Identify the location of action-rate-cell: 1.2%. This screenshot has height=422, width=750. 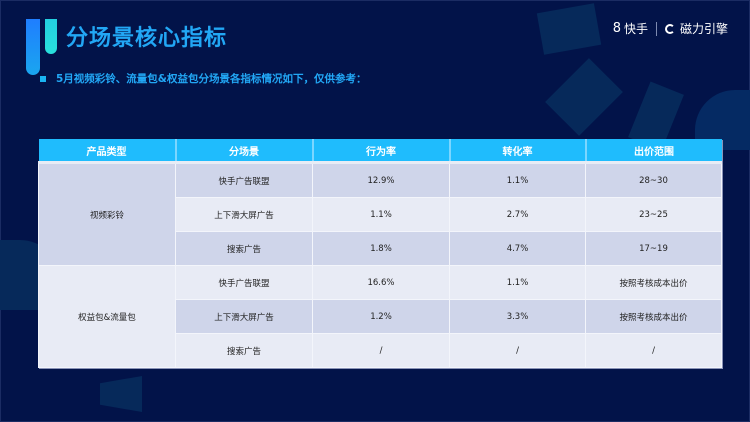
(381, 316).